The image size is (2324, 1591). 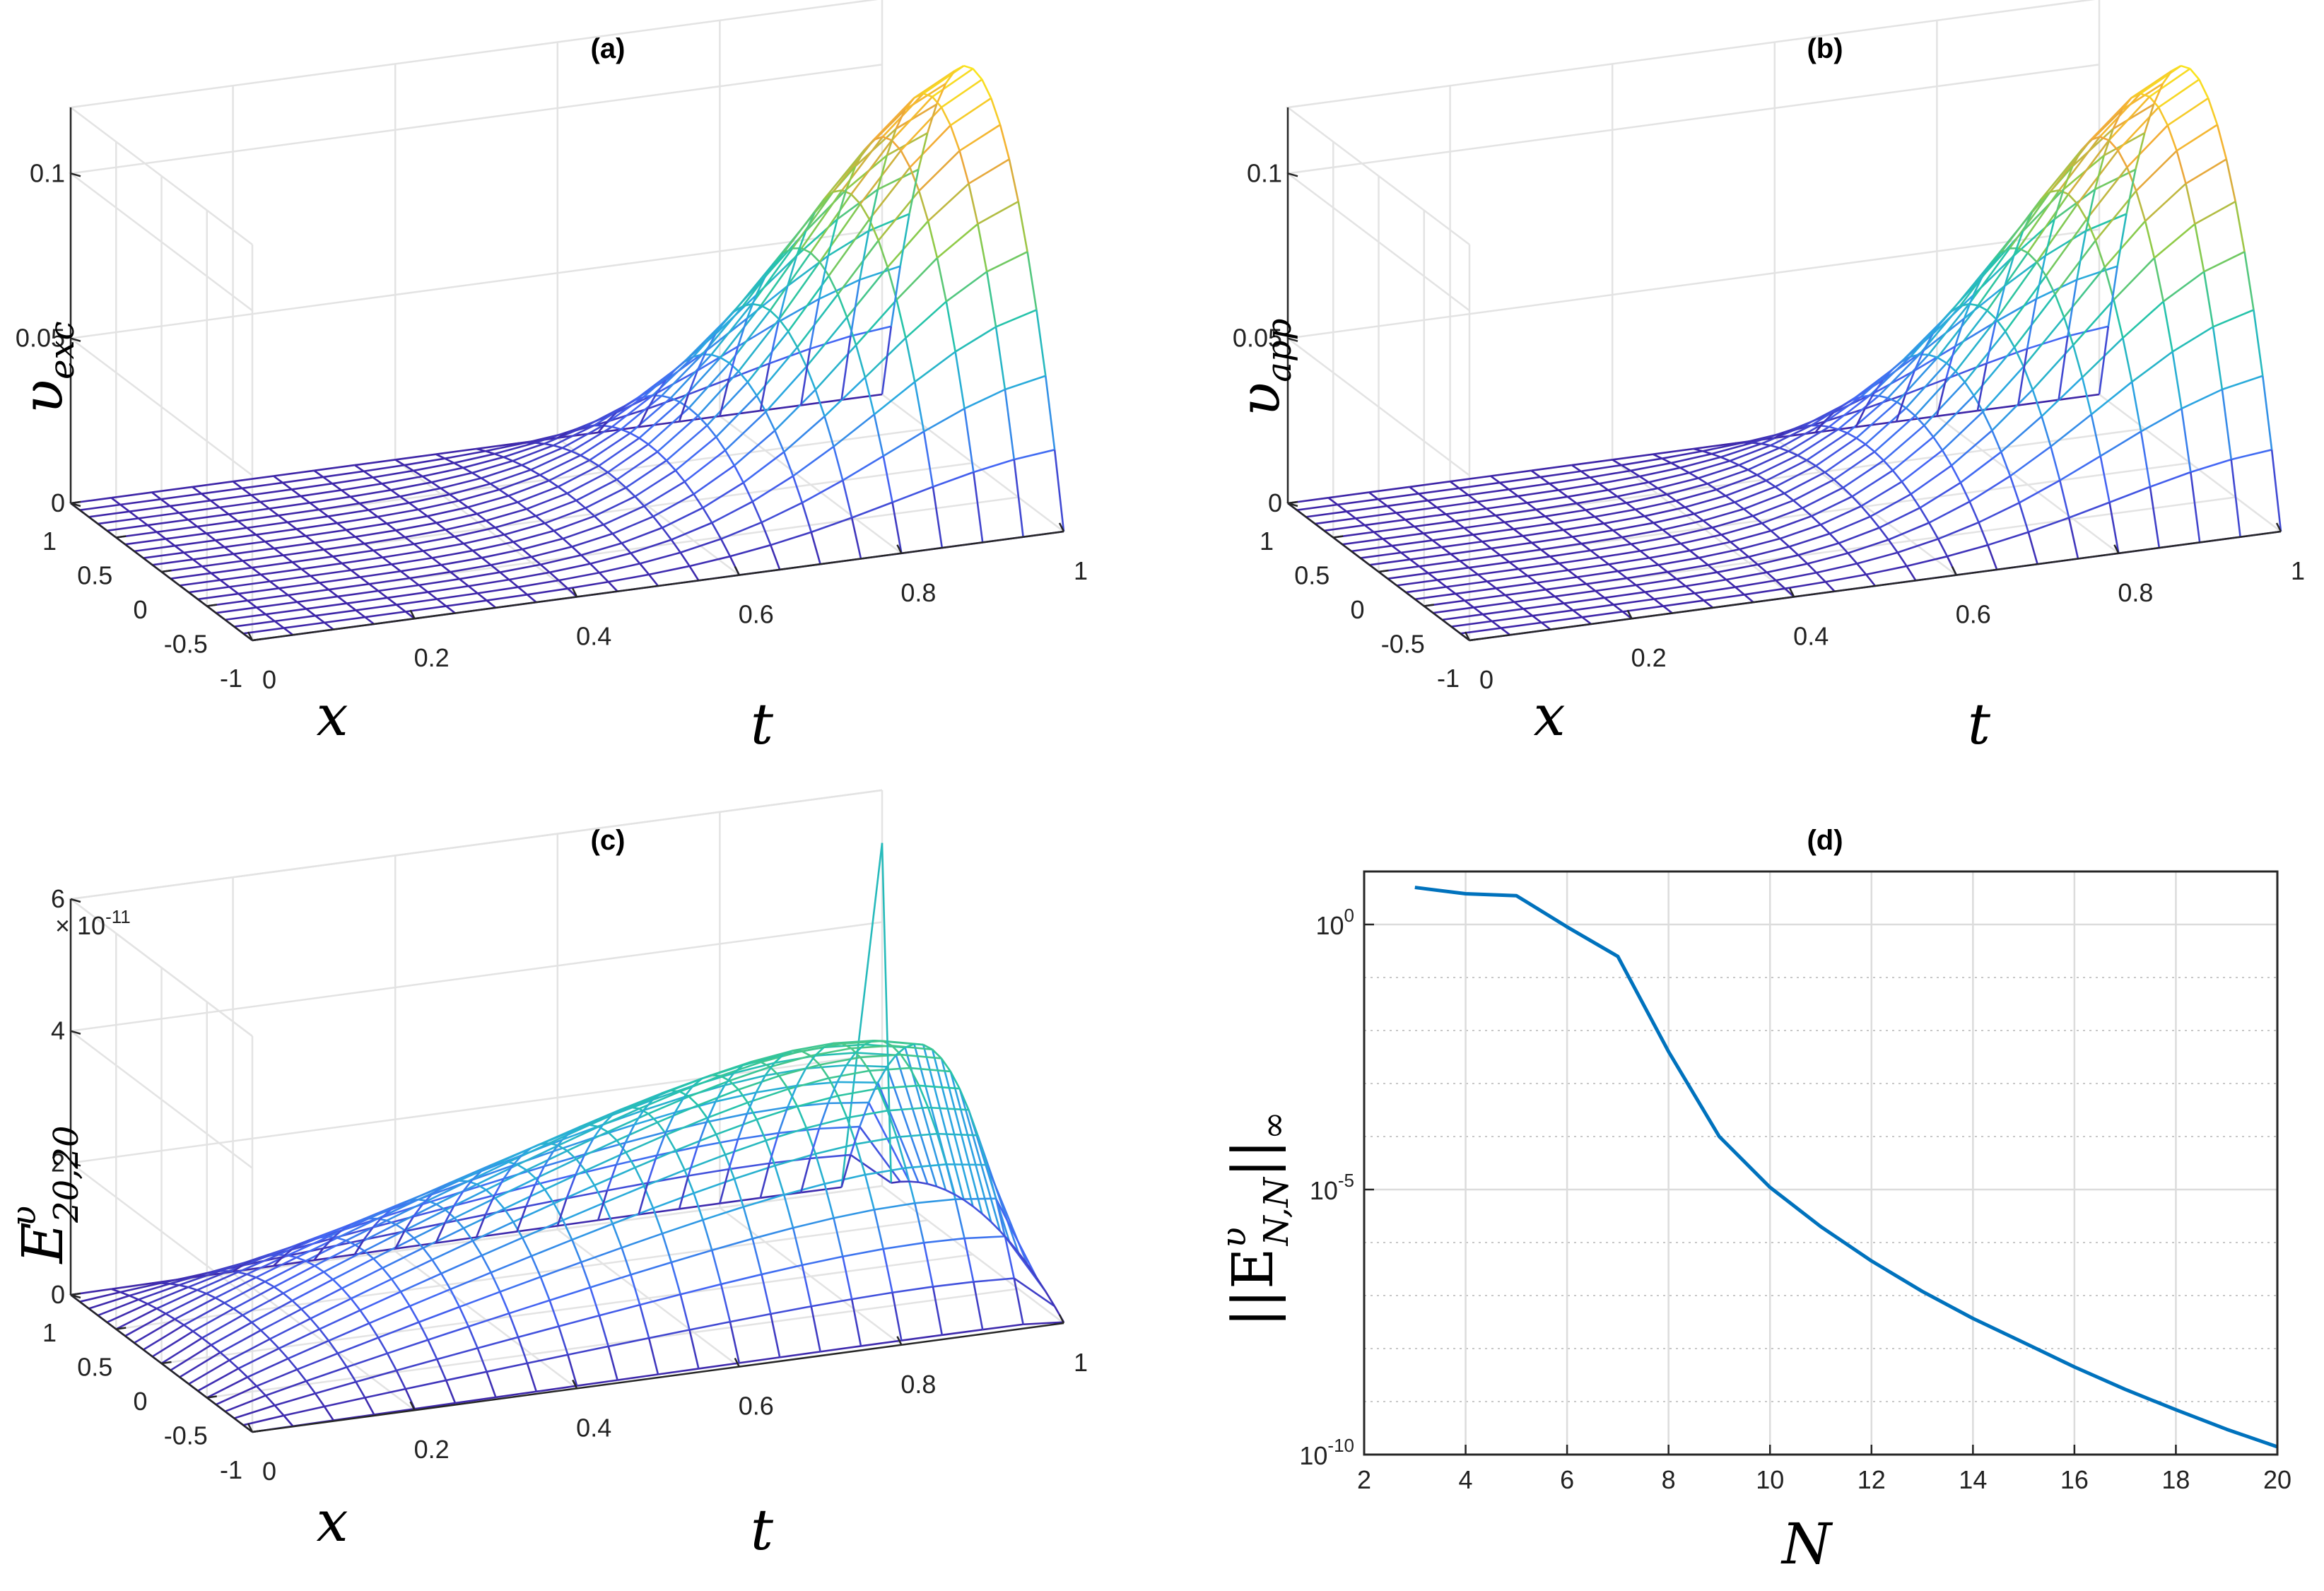 I want to click on t-tick-label: 0.8, so click(x=918, y=592).